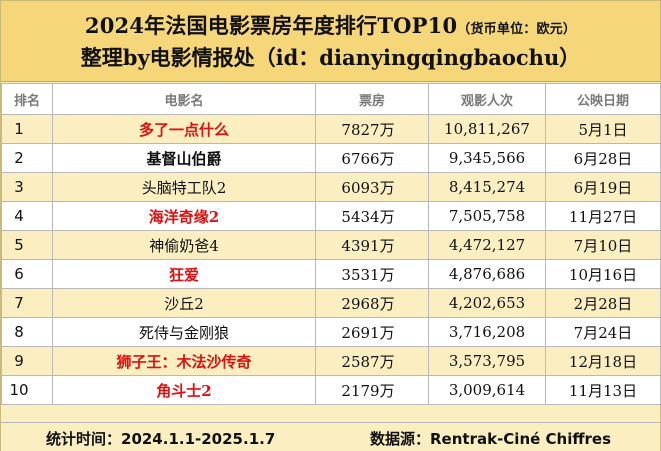 The width and height of the screenshot is (661, 451). What do you see at coordinates (603, 99) in the screenshot?
I see `column-header-release-date: 公映日期` at bounding box center [603, 99].